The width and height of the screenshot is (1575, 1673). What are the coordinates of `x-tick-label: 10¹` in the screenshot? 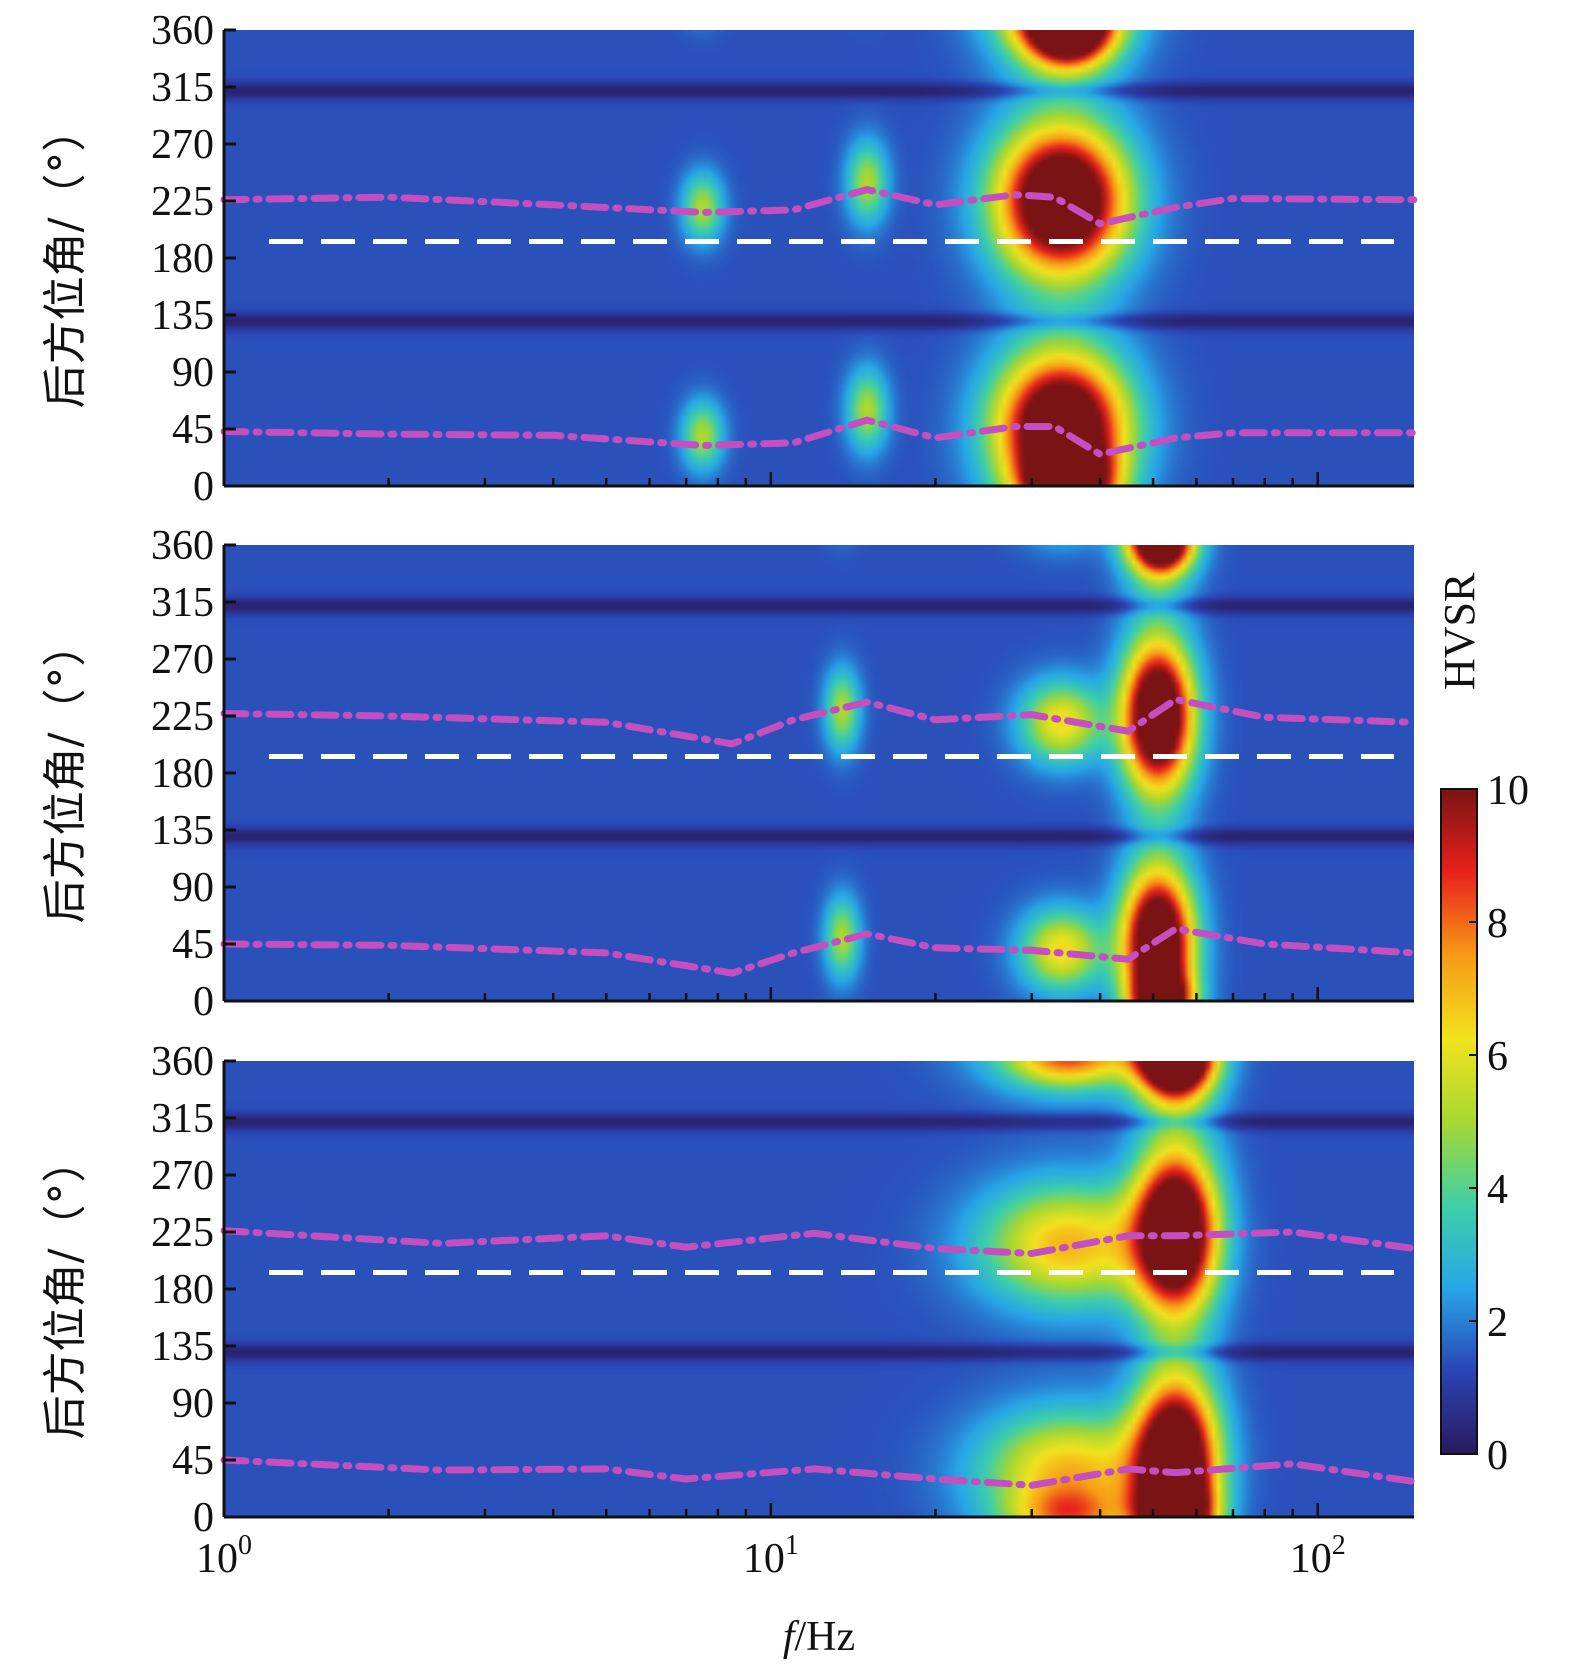 It's located at (771, 1556).